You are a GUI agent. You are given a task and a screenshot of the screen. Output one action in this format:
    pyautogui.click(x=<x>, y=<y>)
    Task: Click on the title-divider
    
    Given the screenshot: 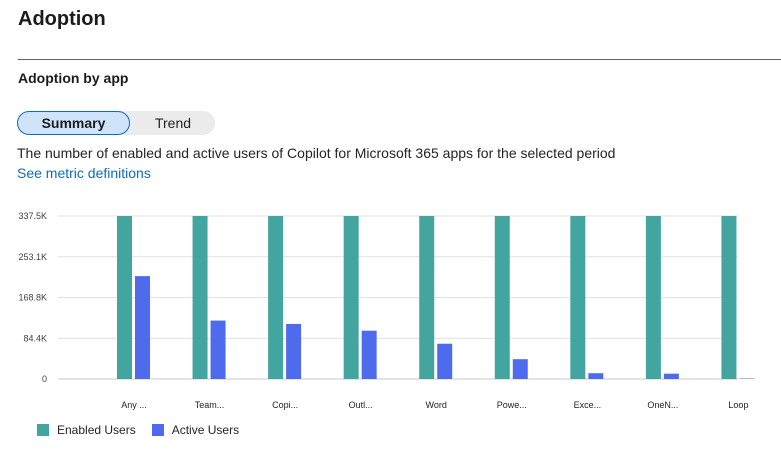 What is the action you would take?
    pyautogui.click(x=399, y=59)
    